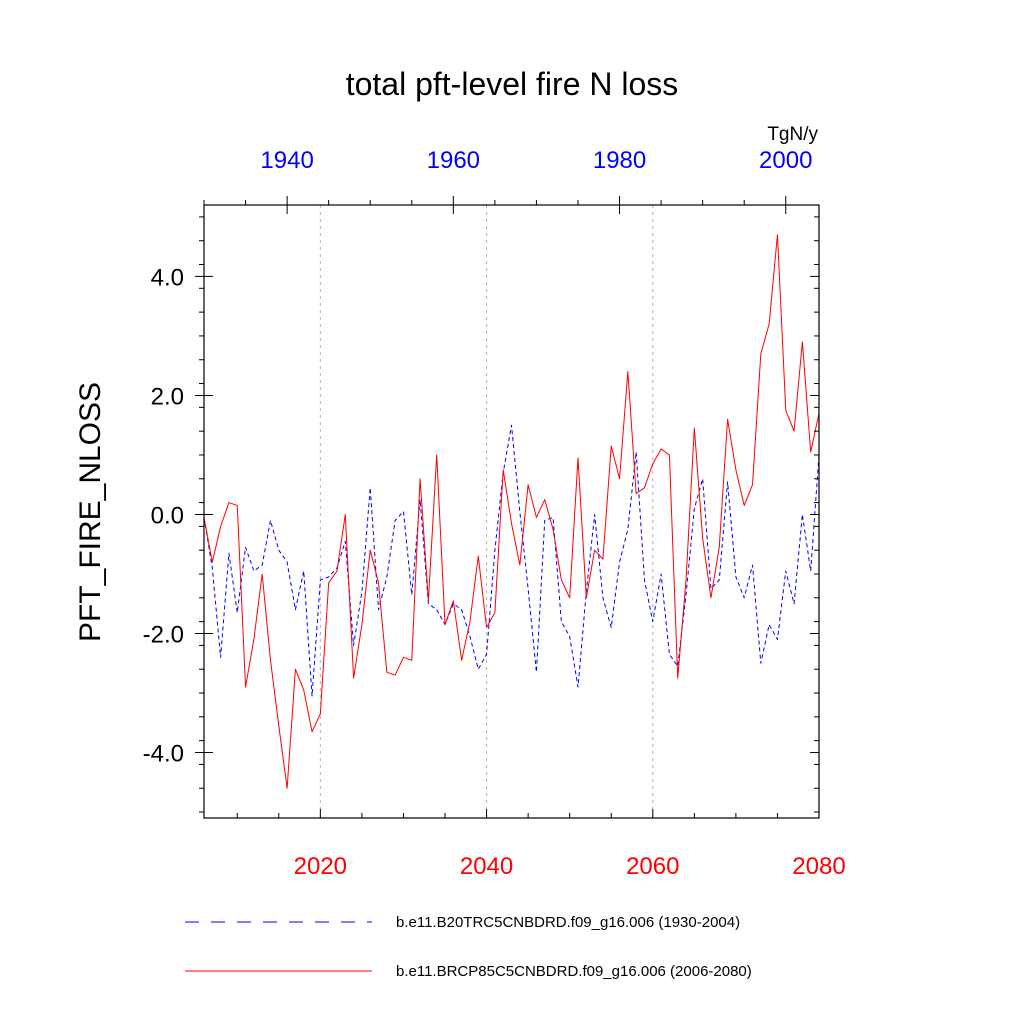 The image size is (1024, 1024). I want to click on y-tick-label: 4.0, so click(167, 277).